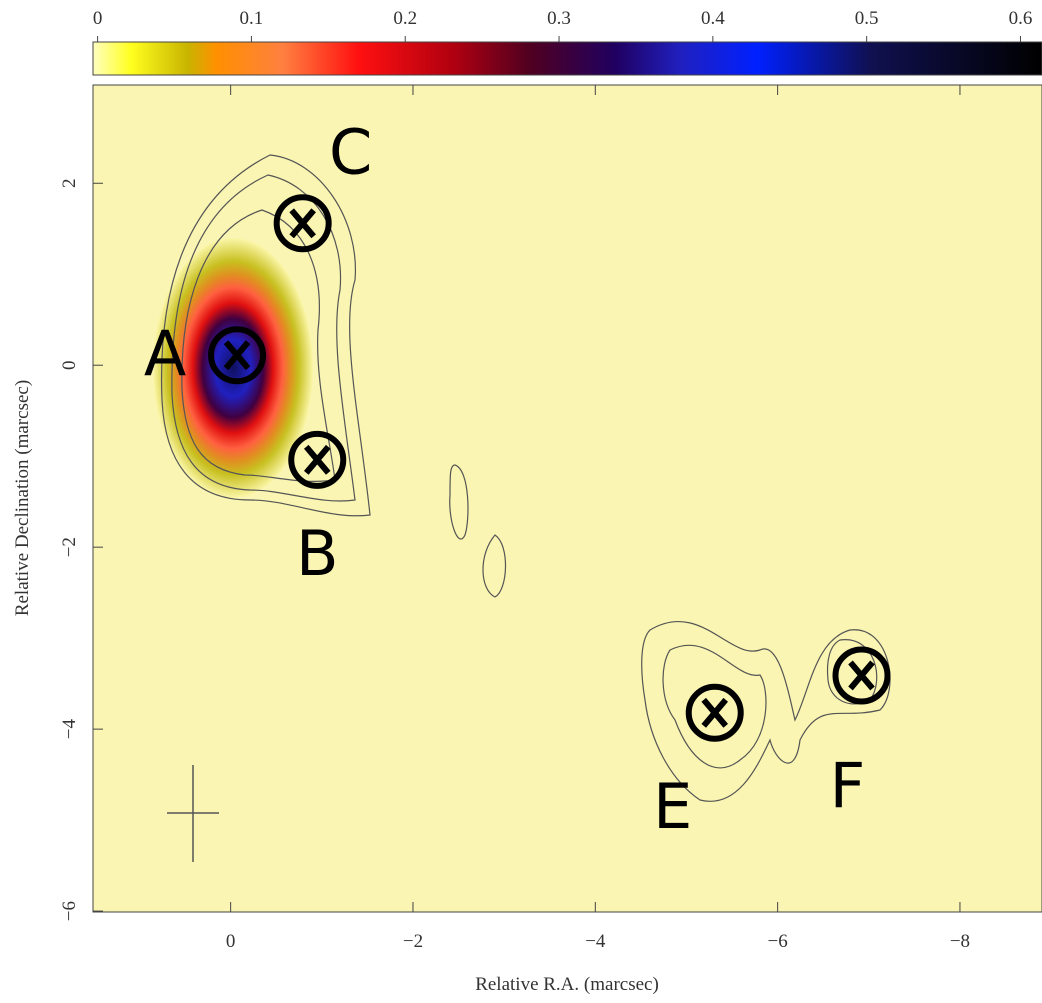 The height and width of the screenshot is (1003, 1042). What do you see at coordinates (193, 813) in the screenshot?
I see `beam-marker` at bounding box center [193, 813].